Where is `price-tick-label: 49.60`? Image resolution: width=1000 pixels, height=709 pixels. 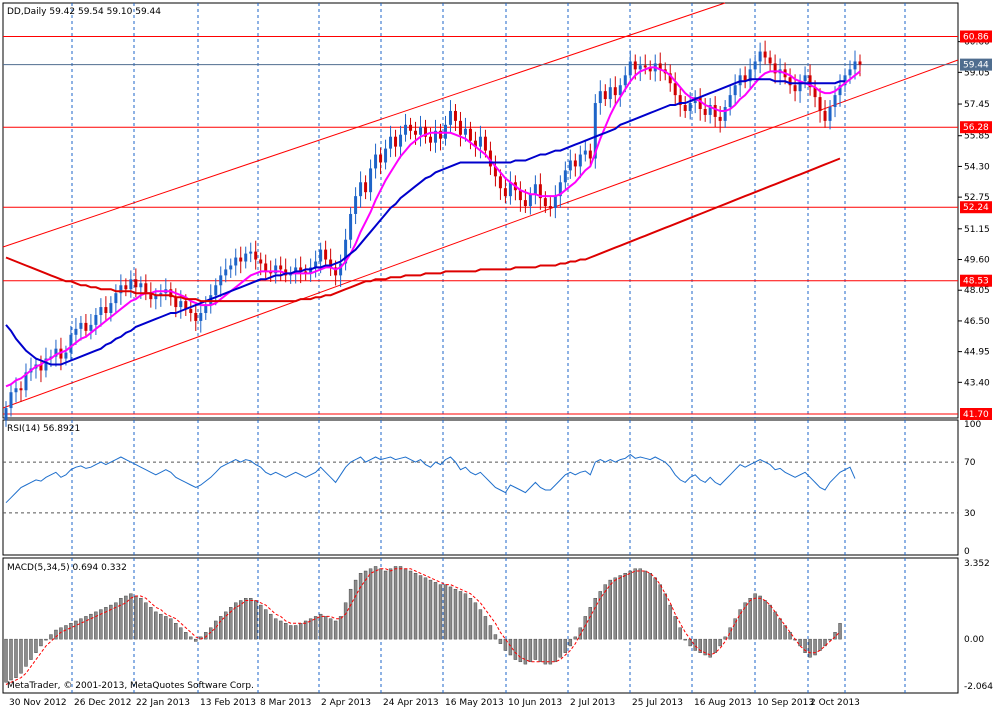 price-tick-label: 49.60 is located at coordinates (977, 261).